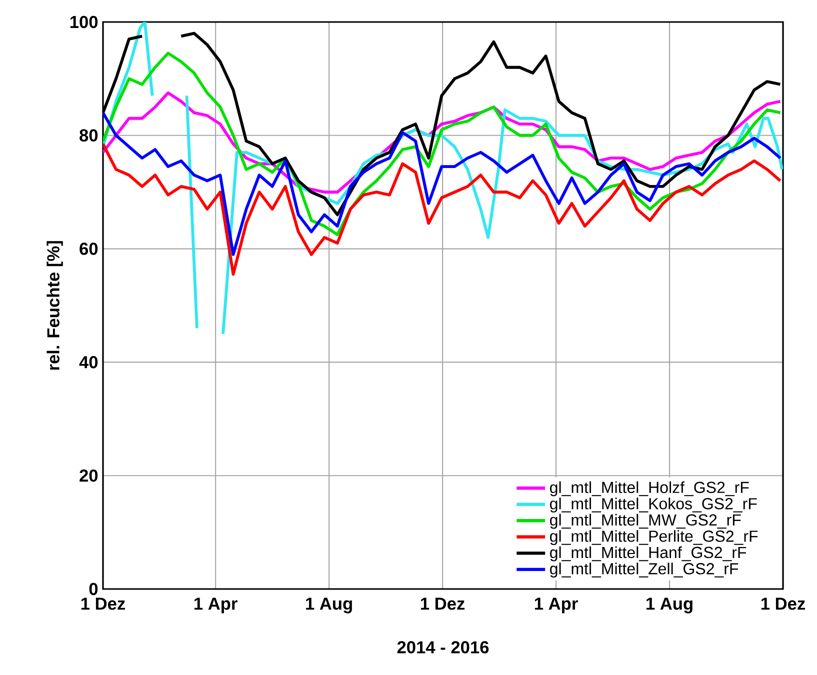 This screenshot has height=675, width=817. What do you see at coordinates (648, 554) in the screenshot?
I see `legend-label: gl_mtl_Mittel_Hanf_GS2_rF` at bounding box center [648, 554].